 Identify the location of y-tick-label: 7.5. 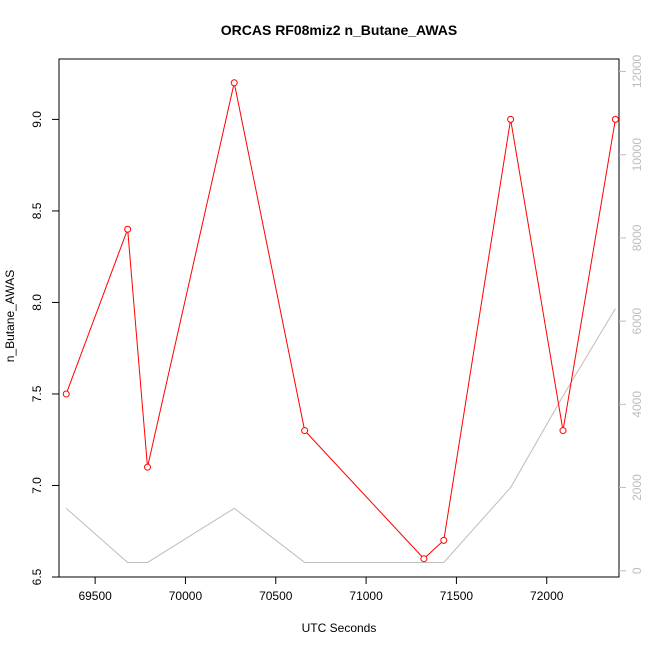
(37, 393).